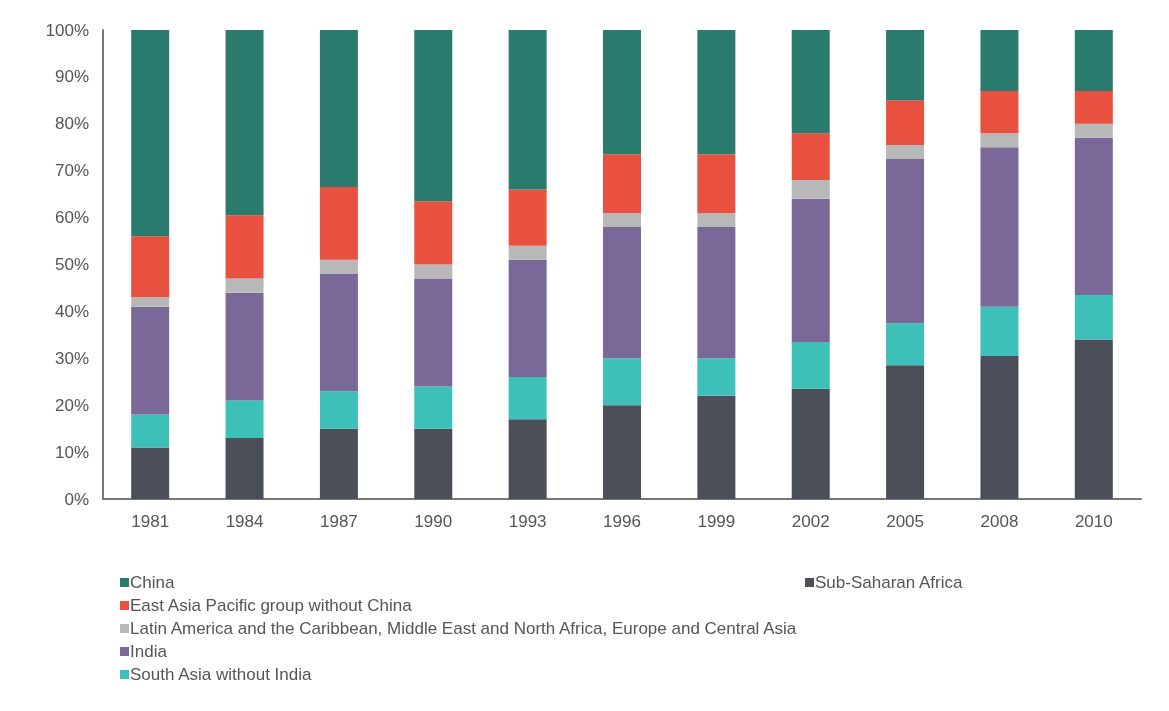 The height and width of the screenshot is (711, 1169). I want to click on legend-label: China, so click(152, 582).